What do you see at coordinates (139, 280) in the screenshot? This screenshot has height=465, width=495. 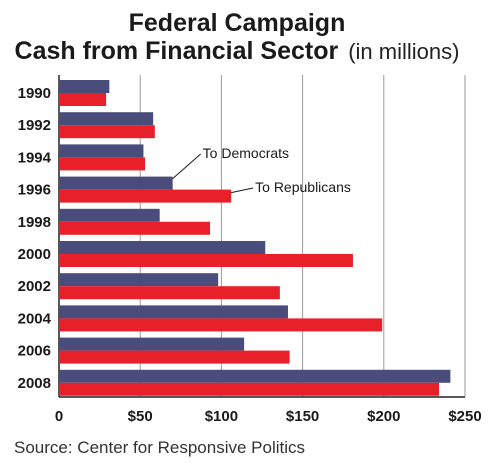 I see `bar-democrats-2002` at bounding box center [139, 280].